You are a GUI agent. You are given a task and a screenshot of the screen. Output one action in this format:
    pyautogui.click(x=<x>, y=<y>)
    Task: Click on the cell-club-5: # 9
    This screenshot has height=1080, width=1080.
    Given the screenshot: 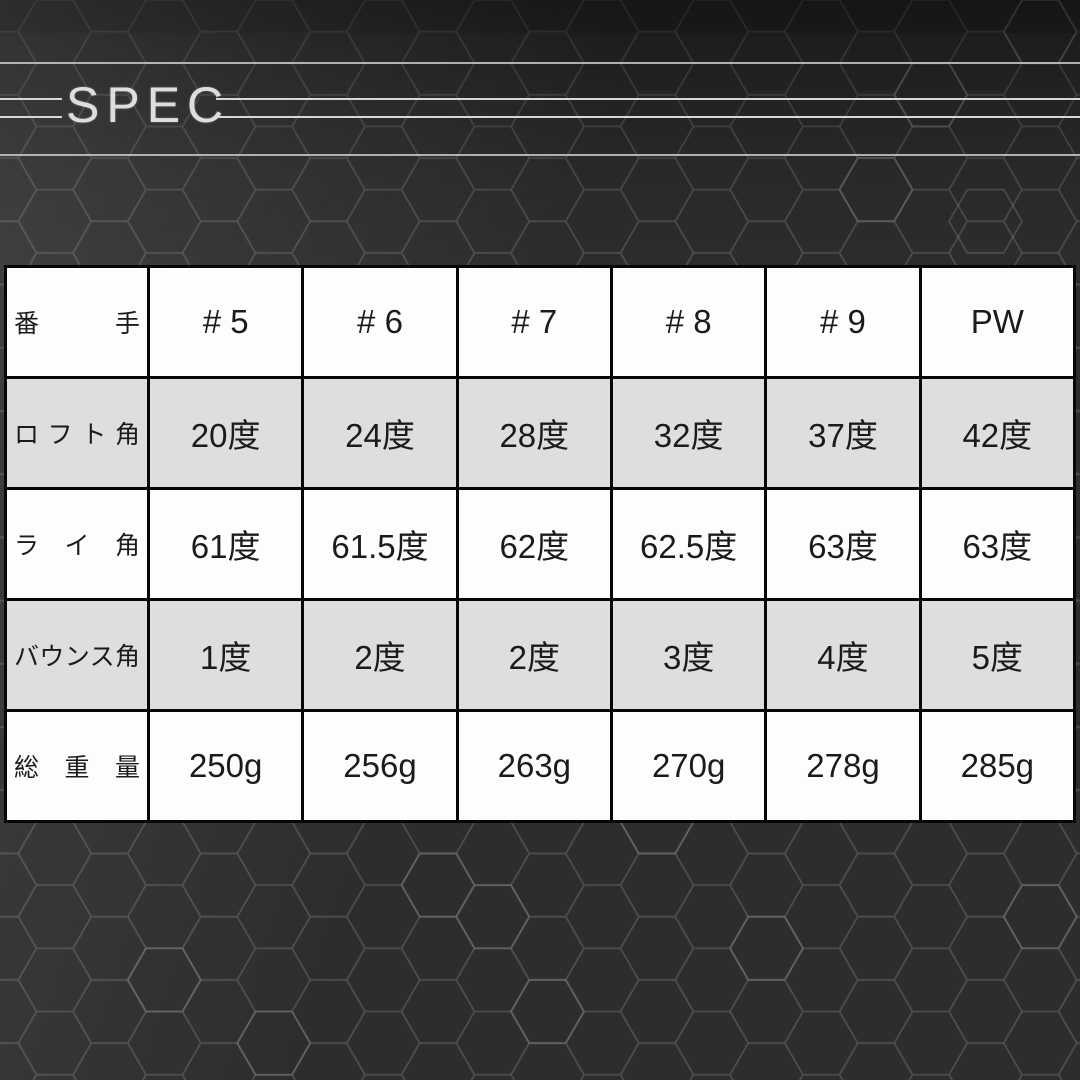 What is the action you would take?
    pyautogui.click(x=843, y=322)
    